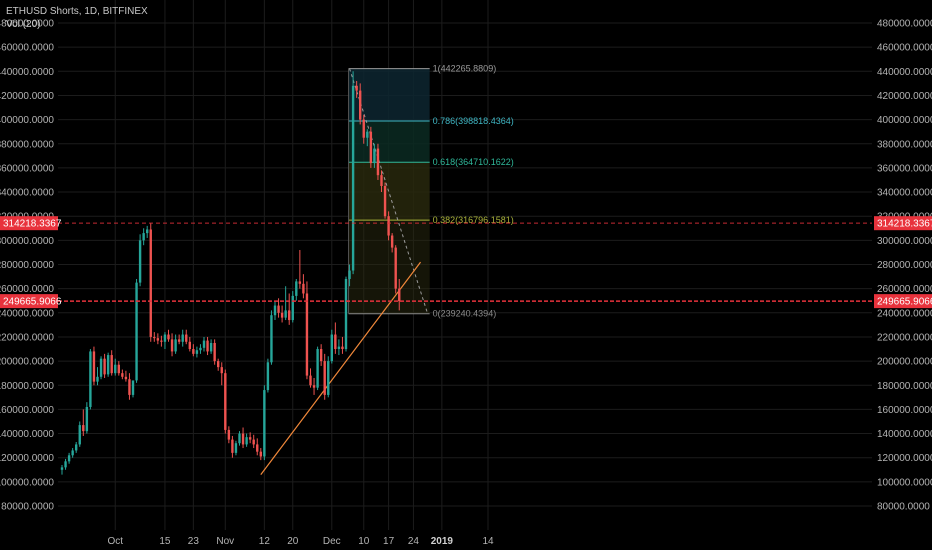  What do you see at coordinates (194, 541) in the screenshot?
I see `x-tick-label: 23` at bounding box center [194, 541].